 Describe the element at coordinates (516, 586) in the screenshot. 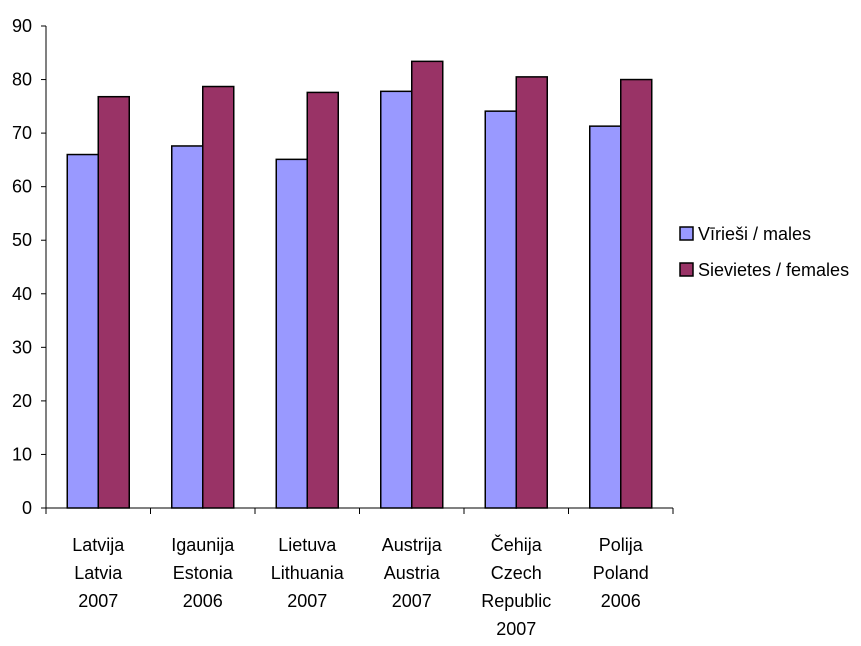

I see `x-category-label: Čehija Czech Republic 2007` at that location.